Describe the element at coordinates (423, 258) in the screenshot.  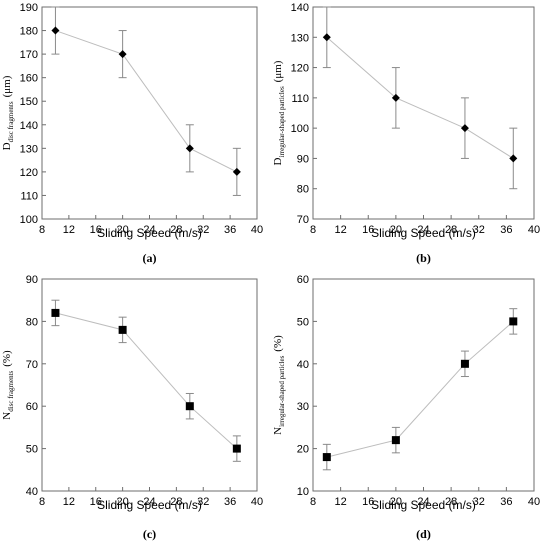
I see `panel-label: (b)` at that location.